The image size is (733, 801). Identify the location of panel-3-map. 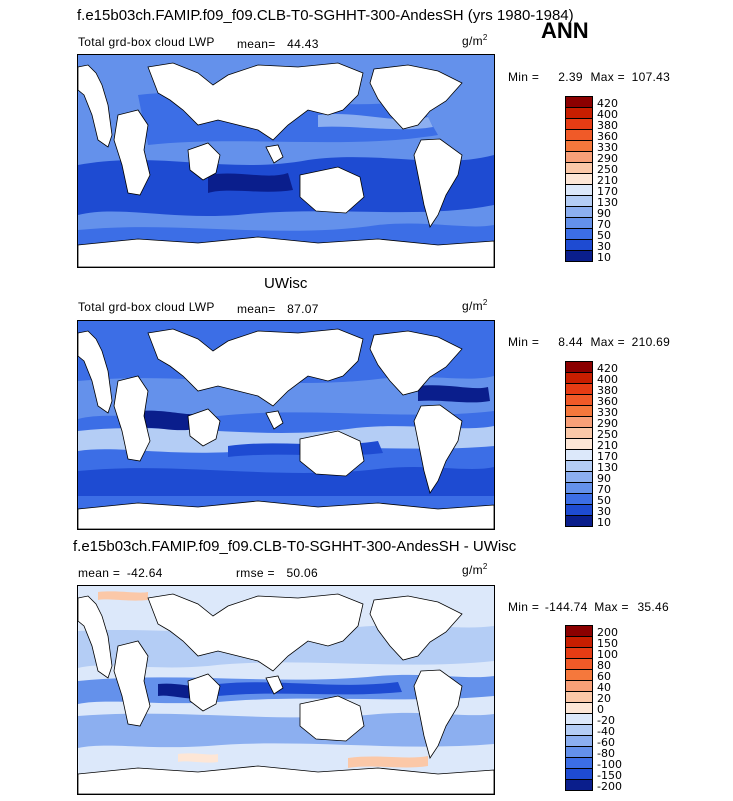
(286, 690).